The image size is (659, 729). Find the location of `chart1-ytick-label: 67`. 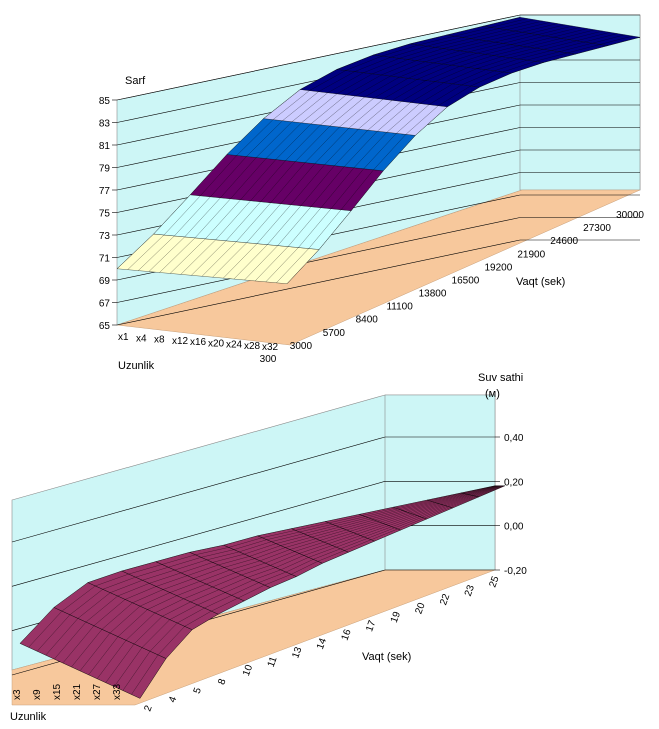

chart1-ytick-label: 67 is located at coordinates (105, 304).